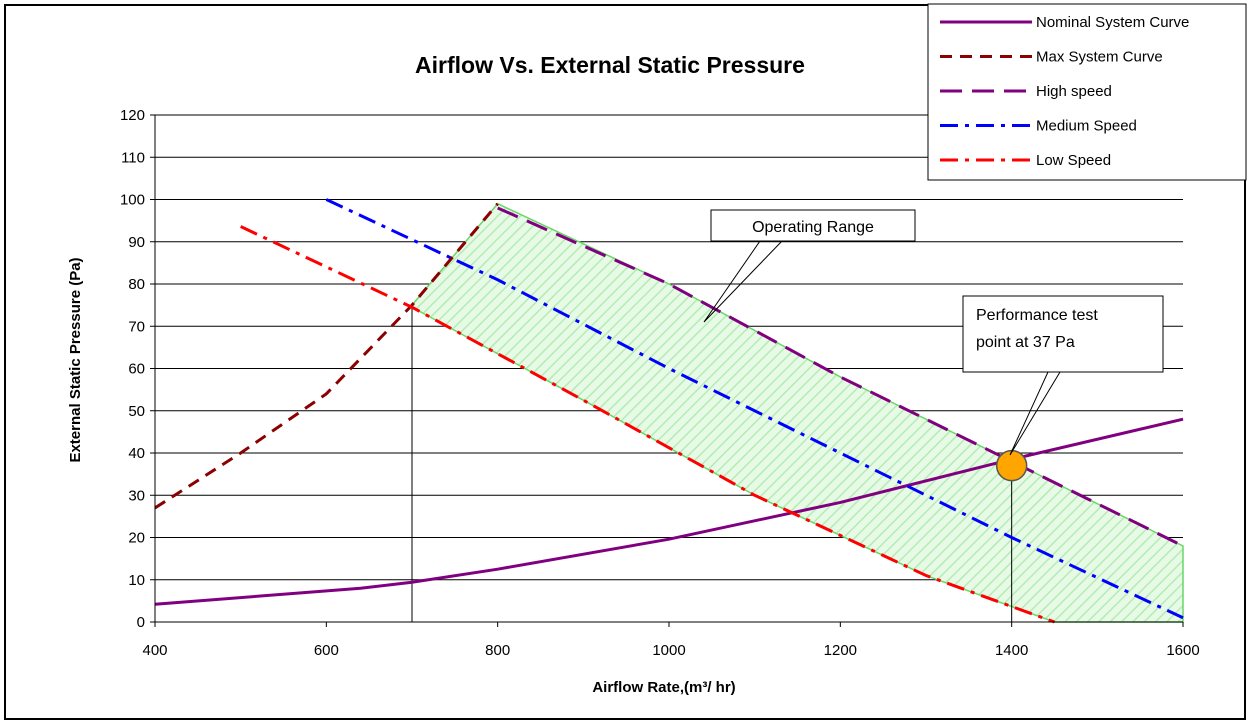  I want to click on y-tick-label: 10, so click(136, 580).